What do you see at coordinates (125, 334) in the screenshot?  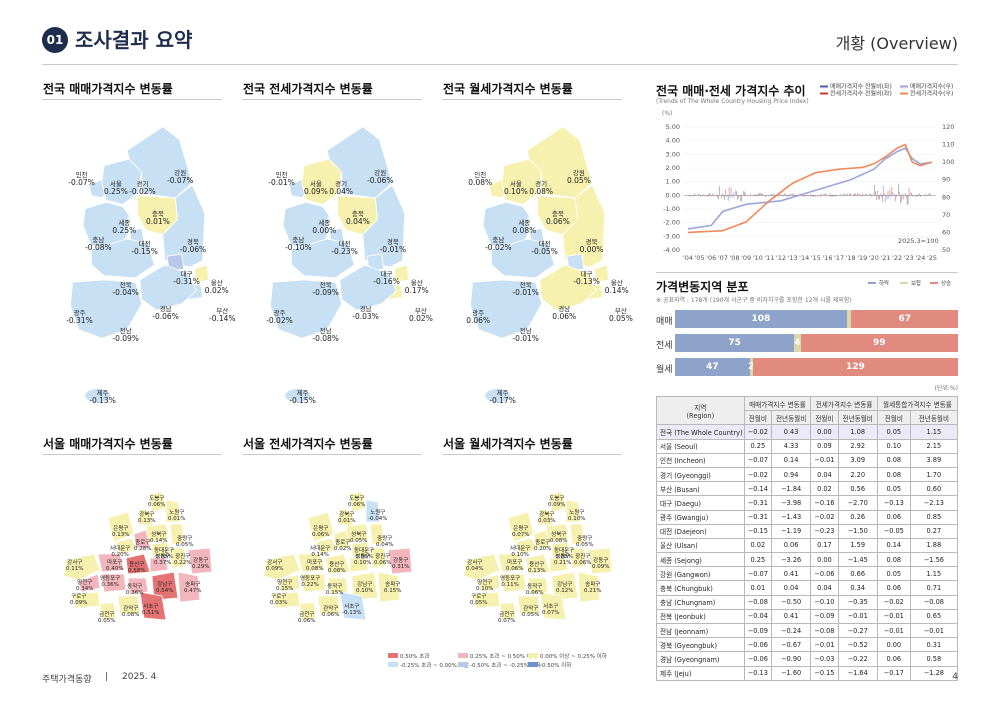 I see `map-label: 전남 -0.09%` at bounding box center [125, 334].